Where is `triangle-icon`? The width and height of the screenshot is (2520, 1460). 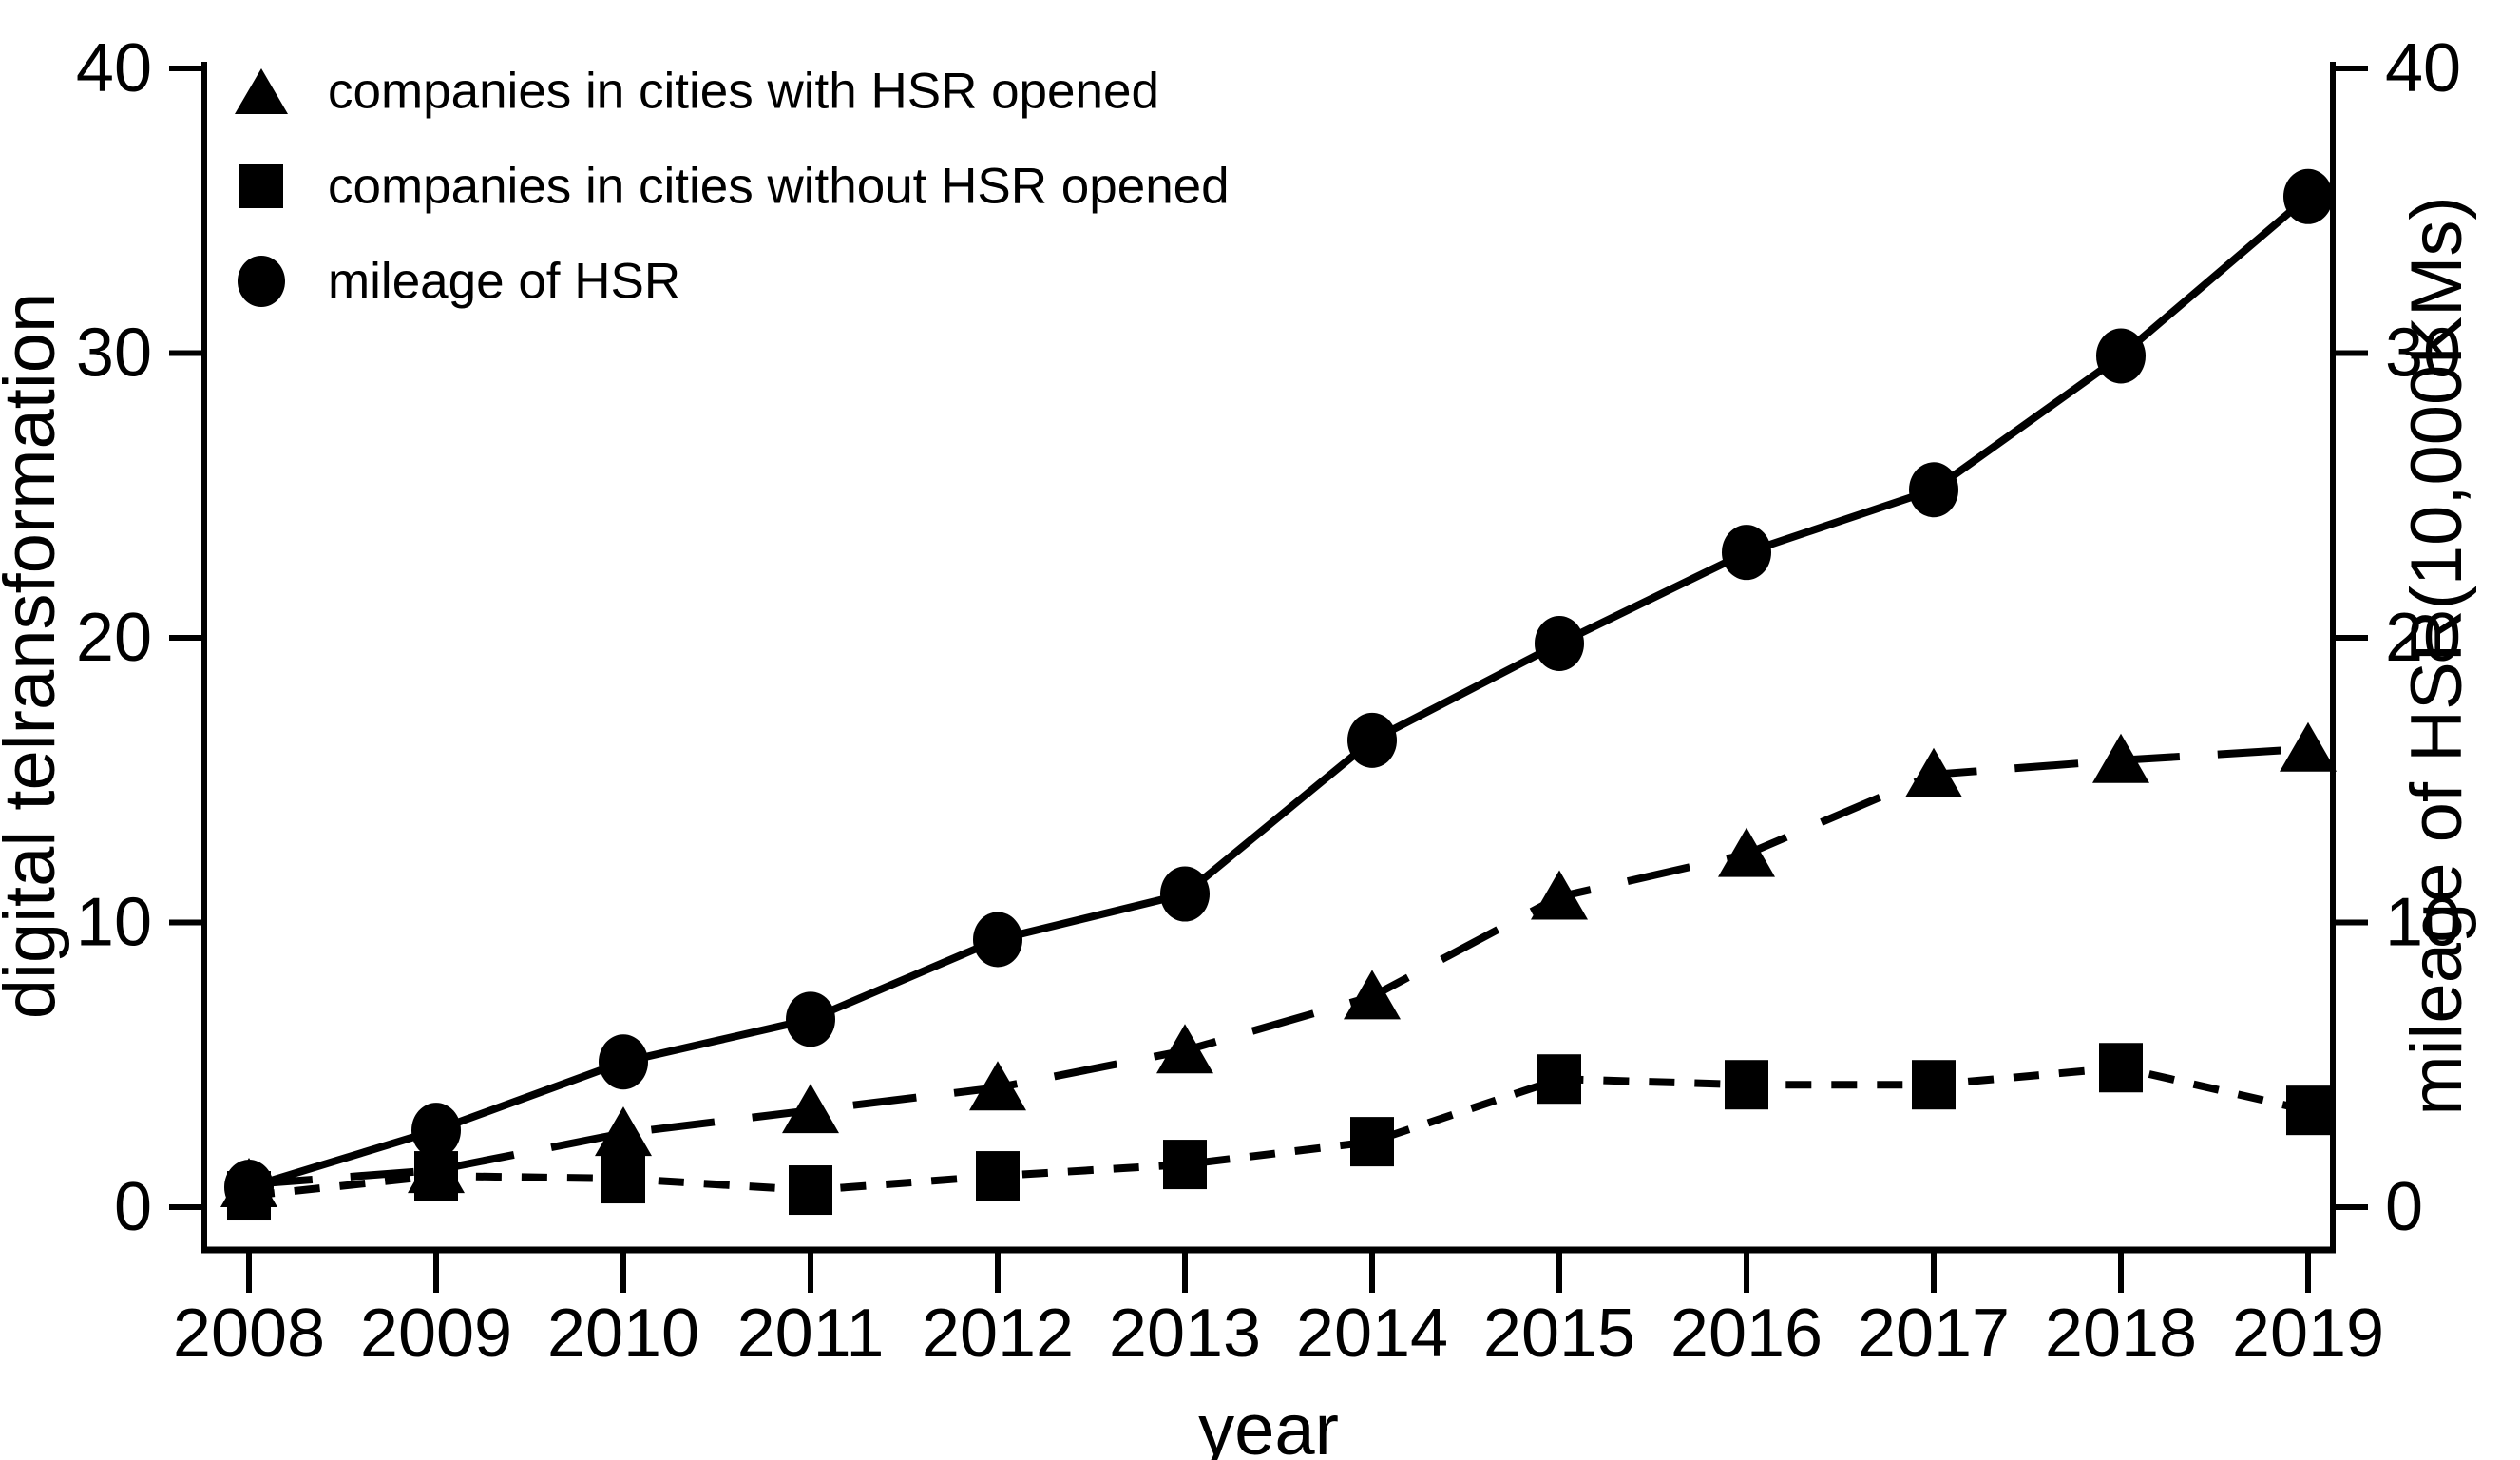 triangle-icon is located at coordinates (261, 91).